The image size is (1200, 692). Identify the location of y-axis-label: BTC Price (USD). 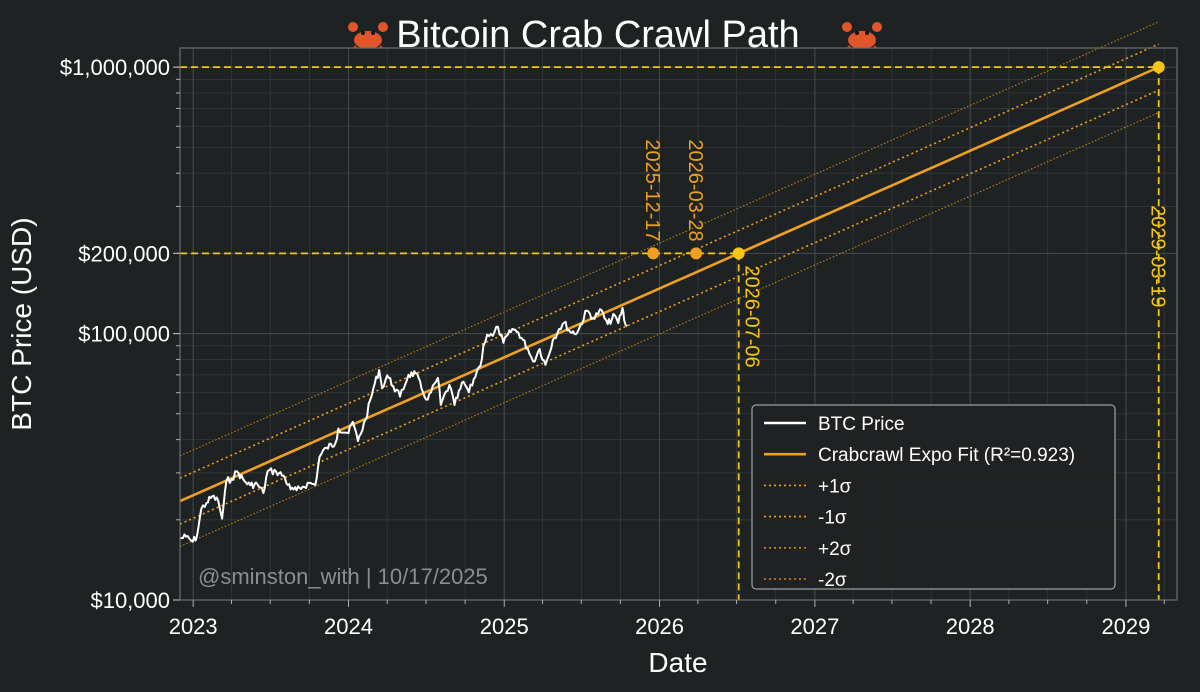
(21, 323).